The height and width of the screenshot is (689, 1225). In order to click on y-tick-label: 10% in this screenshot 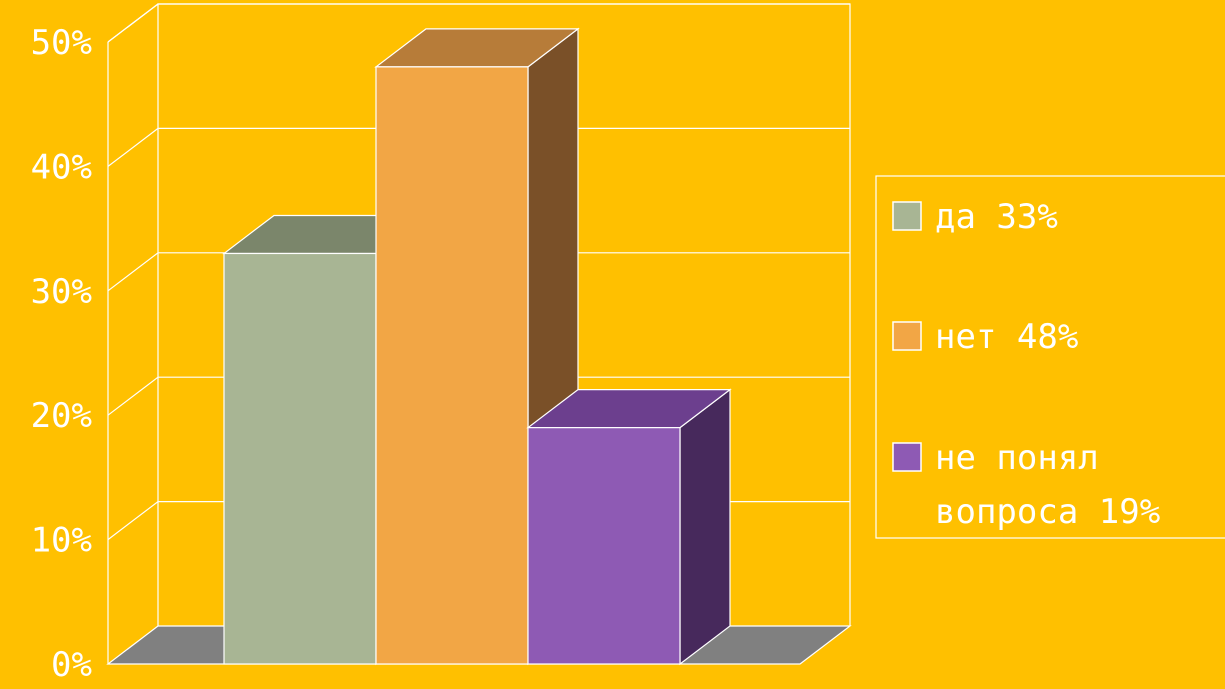, I will do `click(61, 541)`.